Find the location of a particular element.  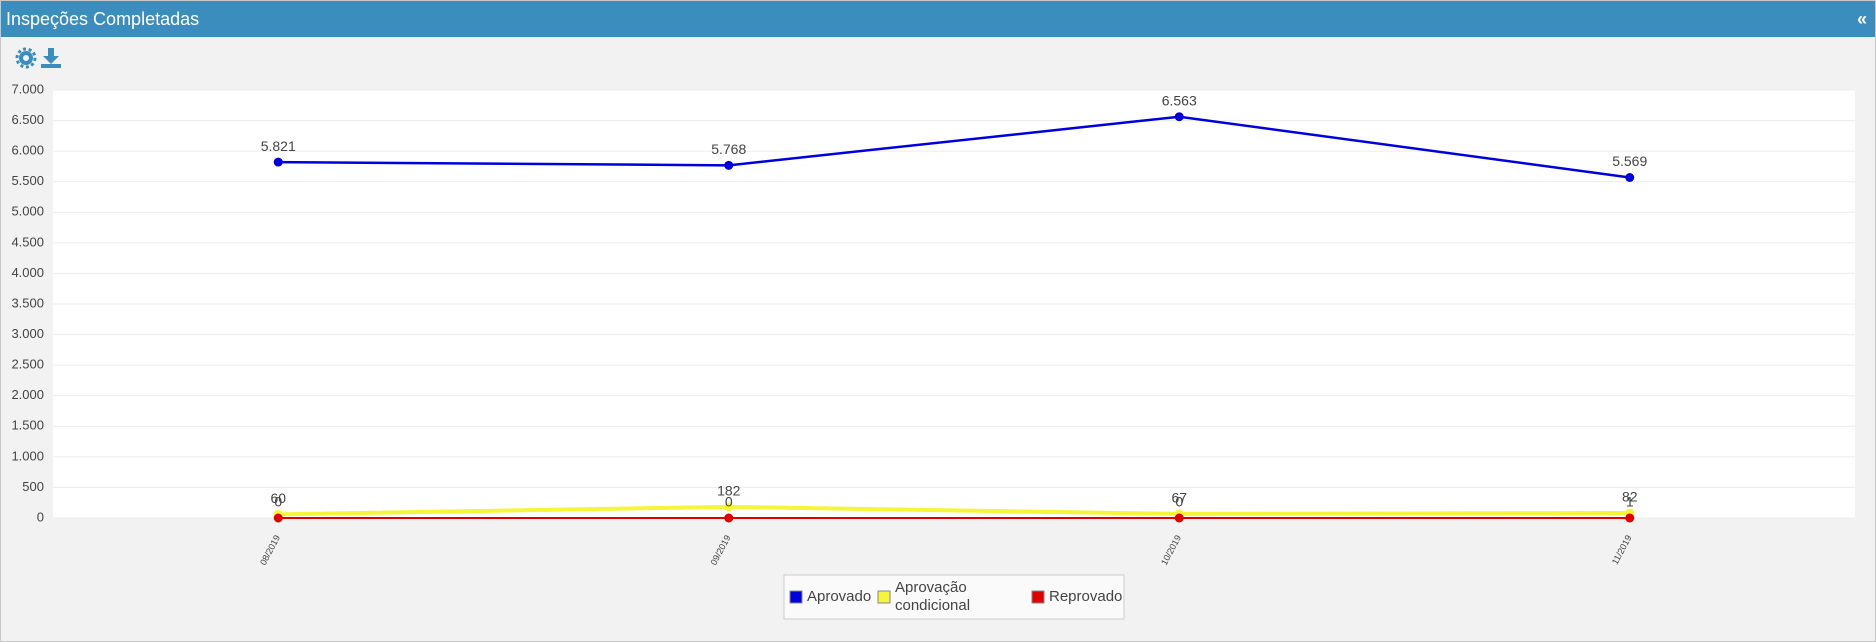

x-tick-label: 11/2019 is located at coordinates (1622, 549).